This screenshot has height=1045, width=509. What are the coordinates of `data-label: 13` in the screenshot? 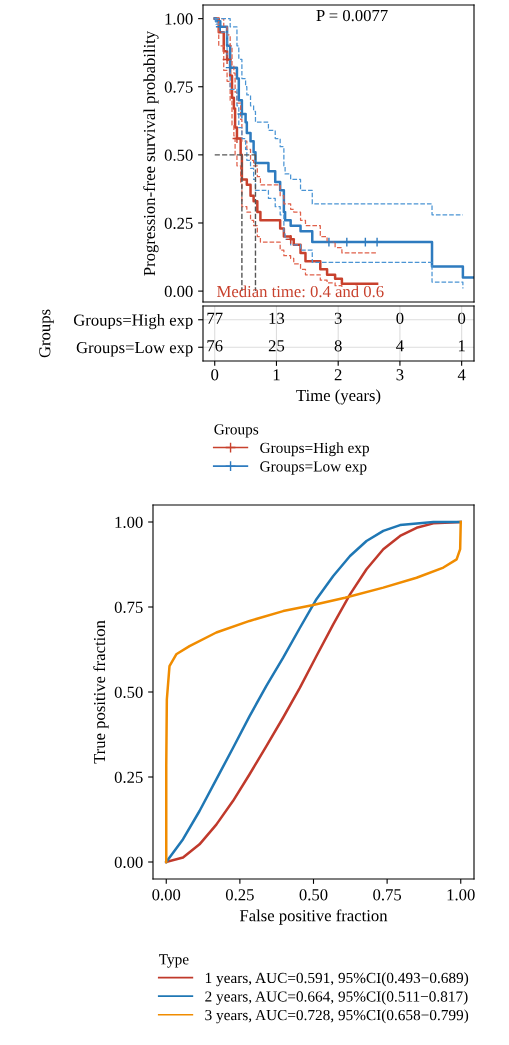 It's located at (277, 318).